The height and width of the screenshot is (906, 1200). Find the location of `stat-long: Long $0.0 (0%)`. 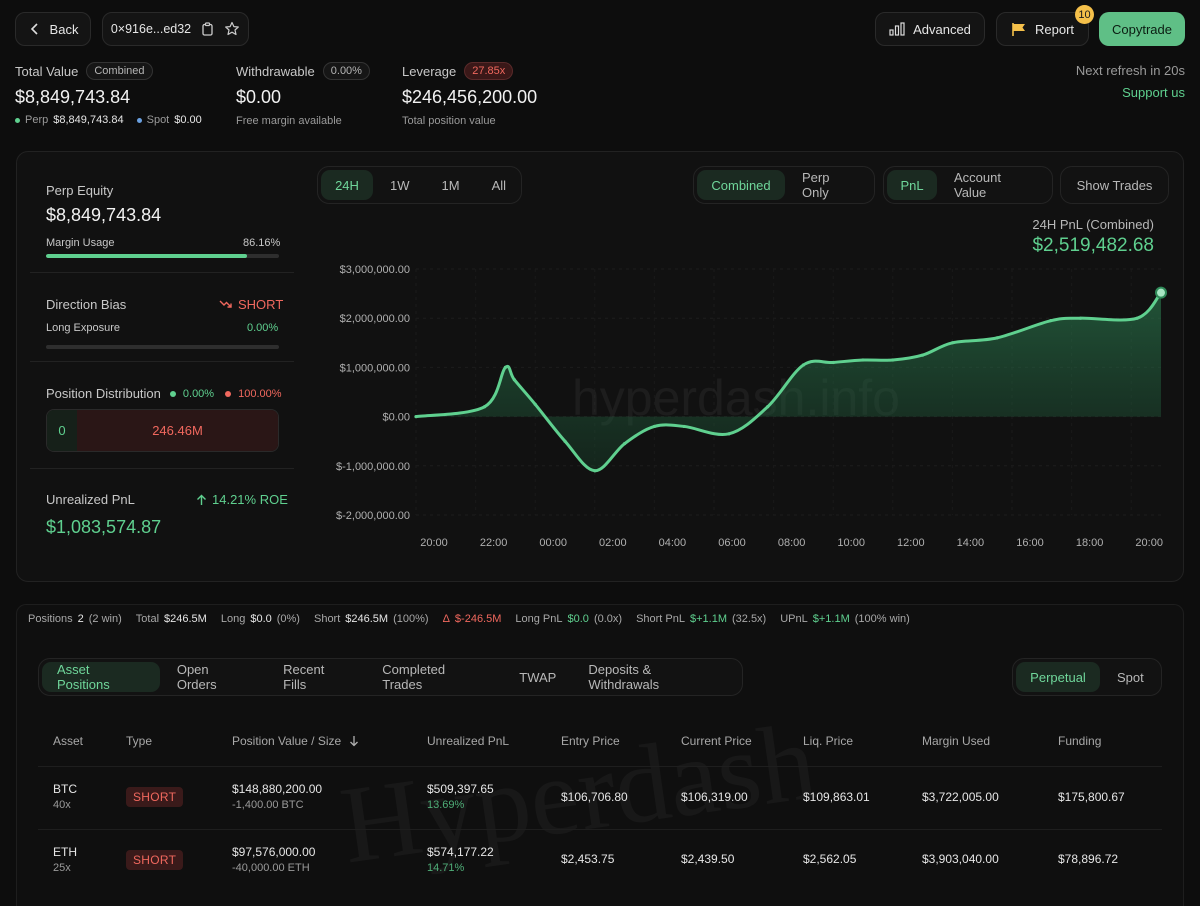

stat-long: Long $0.0 (0%) is located at coordinates (260, 619).